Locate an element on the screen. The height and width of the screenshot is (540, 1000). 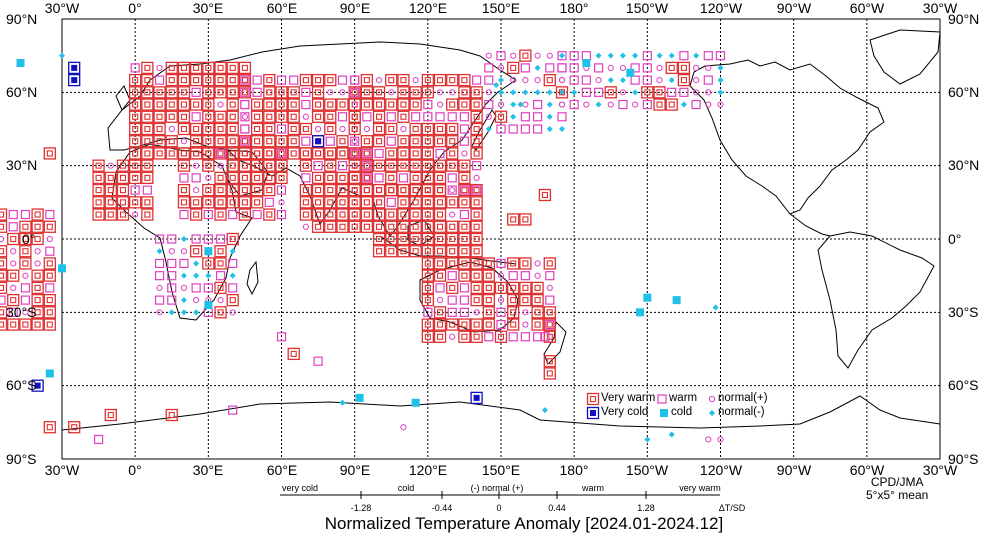
lat-label-right: 0° is located at coordinates (955, 239).